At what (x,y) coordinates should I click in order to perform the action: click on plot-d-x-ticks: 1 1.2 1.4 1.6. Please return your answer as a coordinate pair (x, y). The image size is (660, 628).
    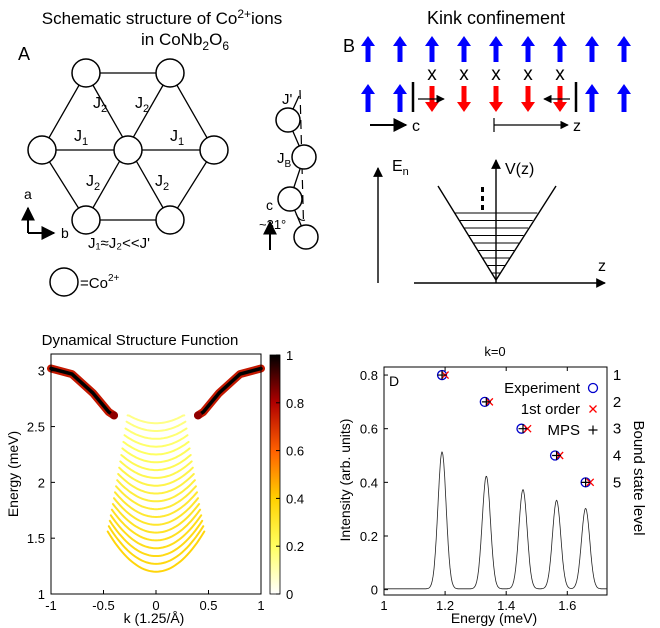
    Looking at the image, I should click on (478, 490).